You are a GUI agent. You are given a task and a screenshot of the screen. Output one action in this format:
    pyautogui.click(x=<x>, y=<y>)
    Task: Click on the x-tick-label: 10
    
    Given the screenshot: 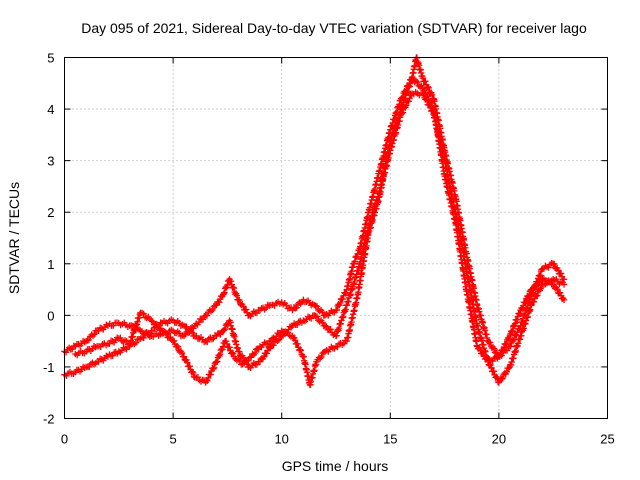 What is the action you would take?
    pyautogui.click(x=281, y=439)
    